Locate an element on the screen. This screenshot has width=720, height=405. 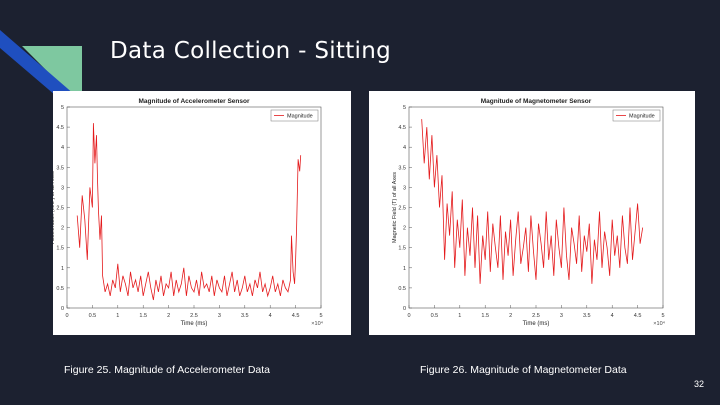
accent-blue-shape is located at coordinates (37, 62).